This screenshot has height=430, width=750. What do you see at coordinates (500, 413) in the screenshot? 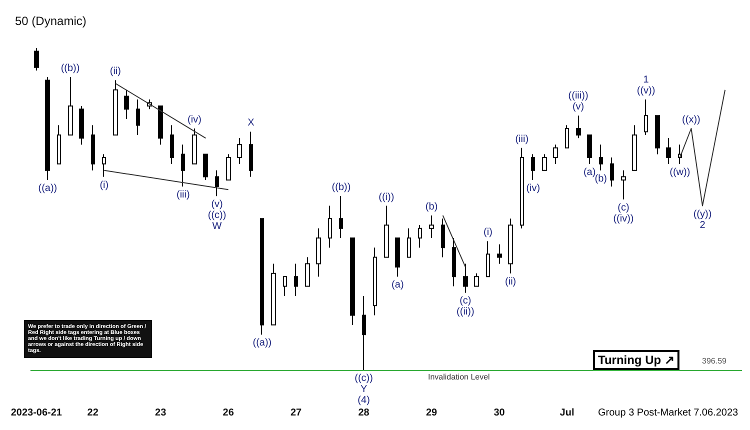
I see `x-tick-label: 30` at bounding box center [500, 413].